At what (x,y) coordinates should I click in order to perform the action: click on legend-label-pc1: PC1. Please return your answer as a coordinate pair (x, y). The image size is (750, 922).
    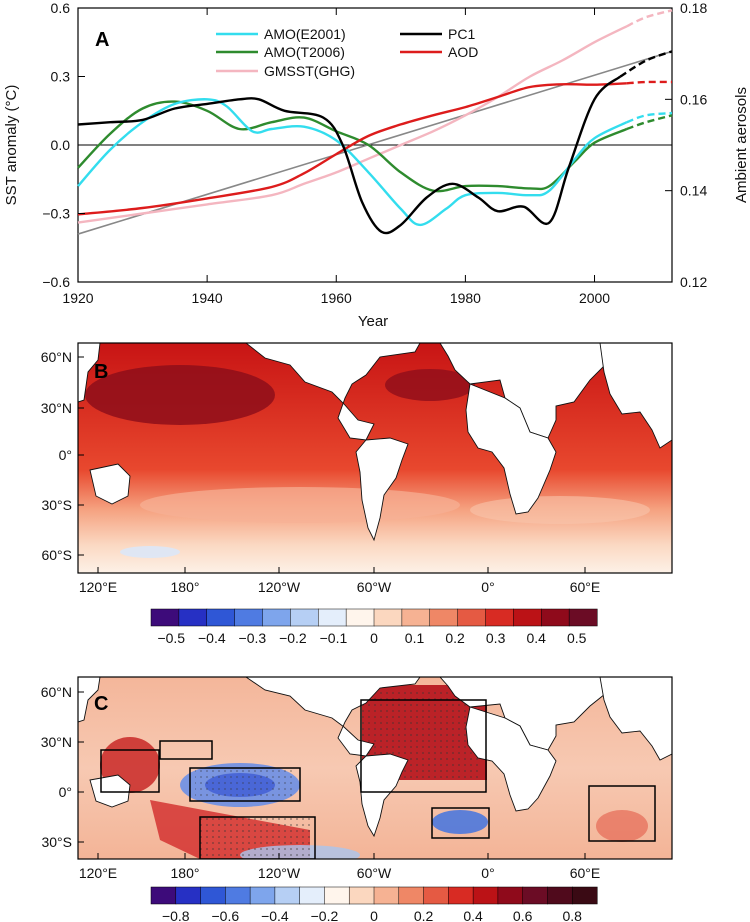
    Looking at the image, I should click on (461, 34).